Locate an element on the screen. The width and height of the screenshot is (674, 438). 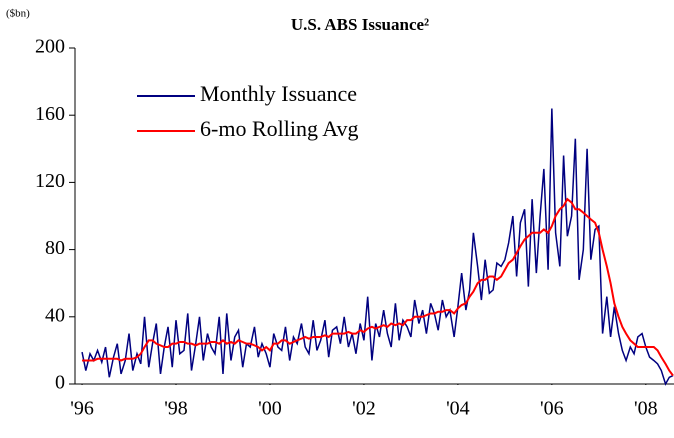
y-tick-label: 160 is located at coordinates (50, 114).